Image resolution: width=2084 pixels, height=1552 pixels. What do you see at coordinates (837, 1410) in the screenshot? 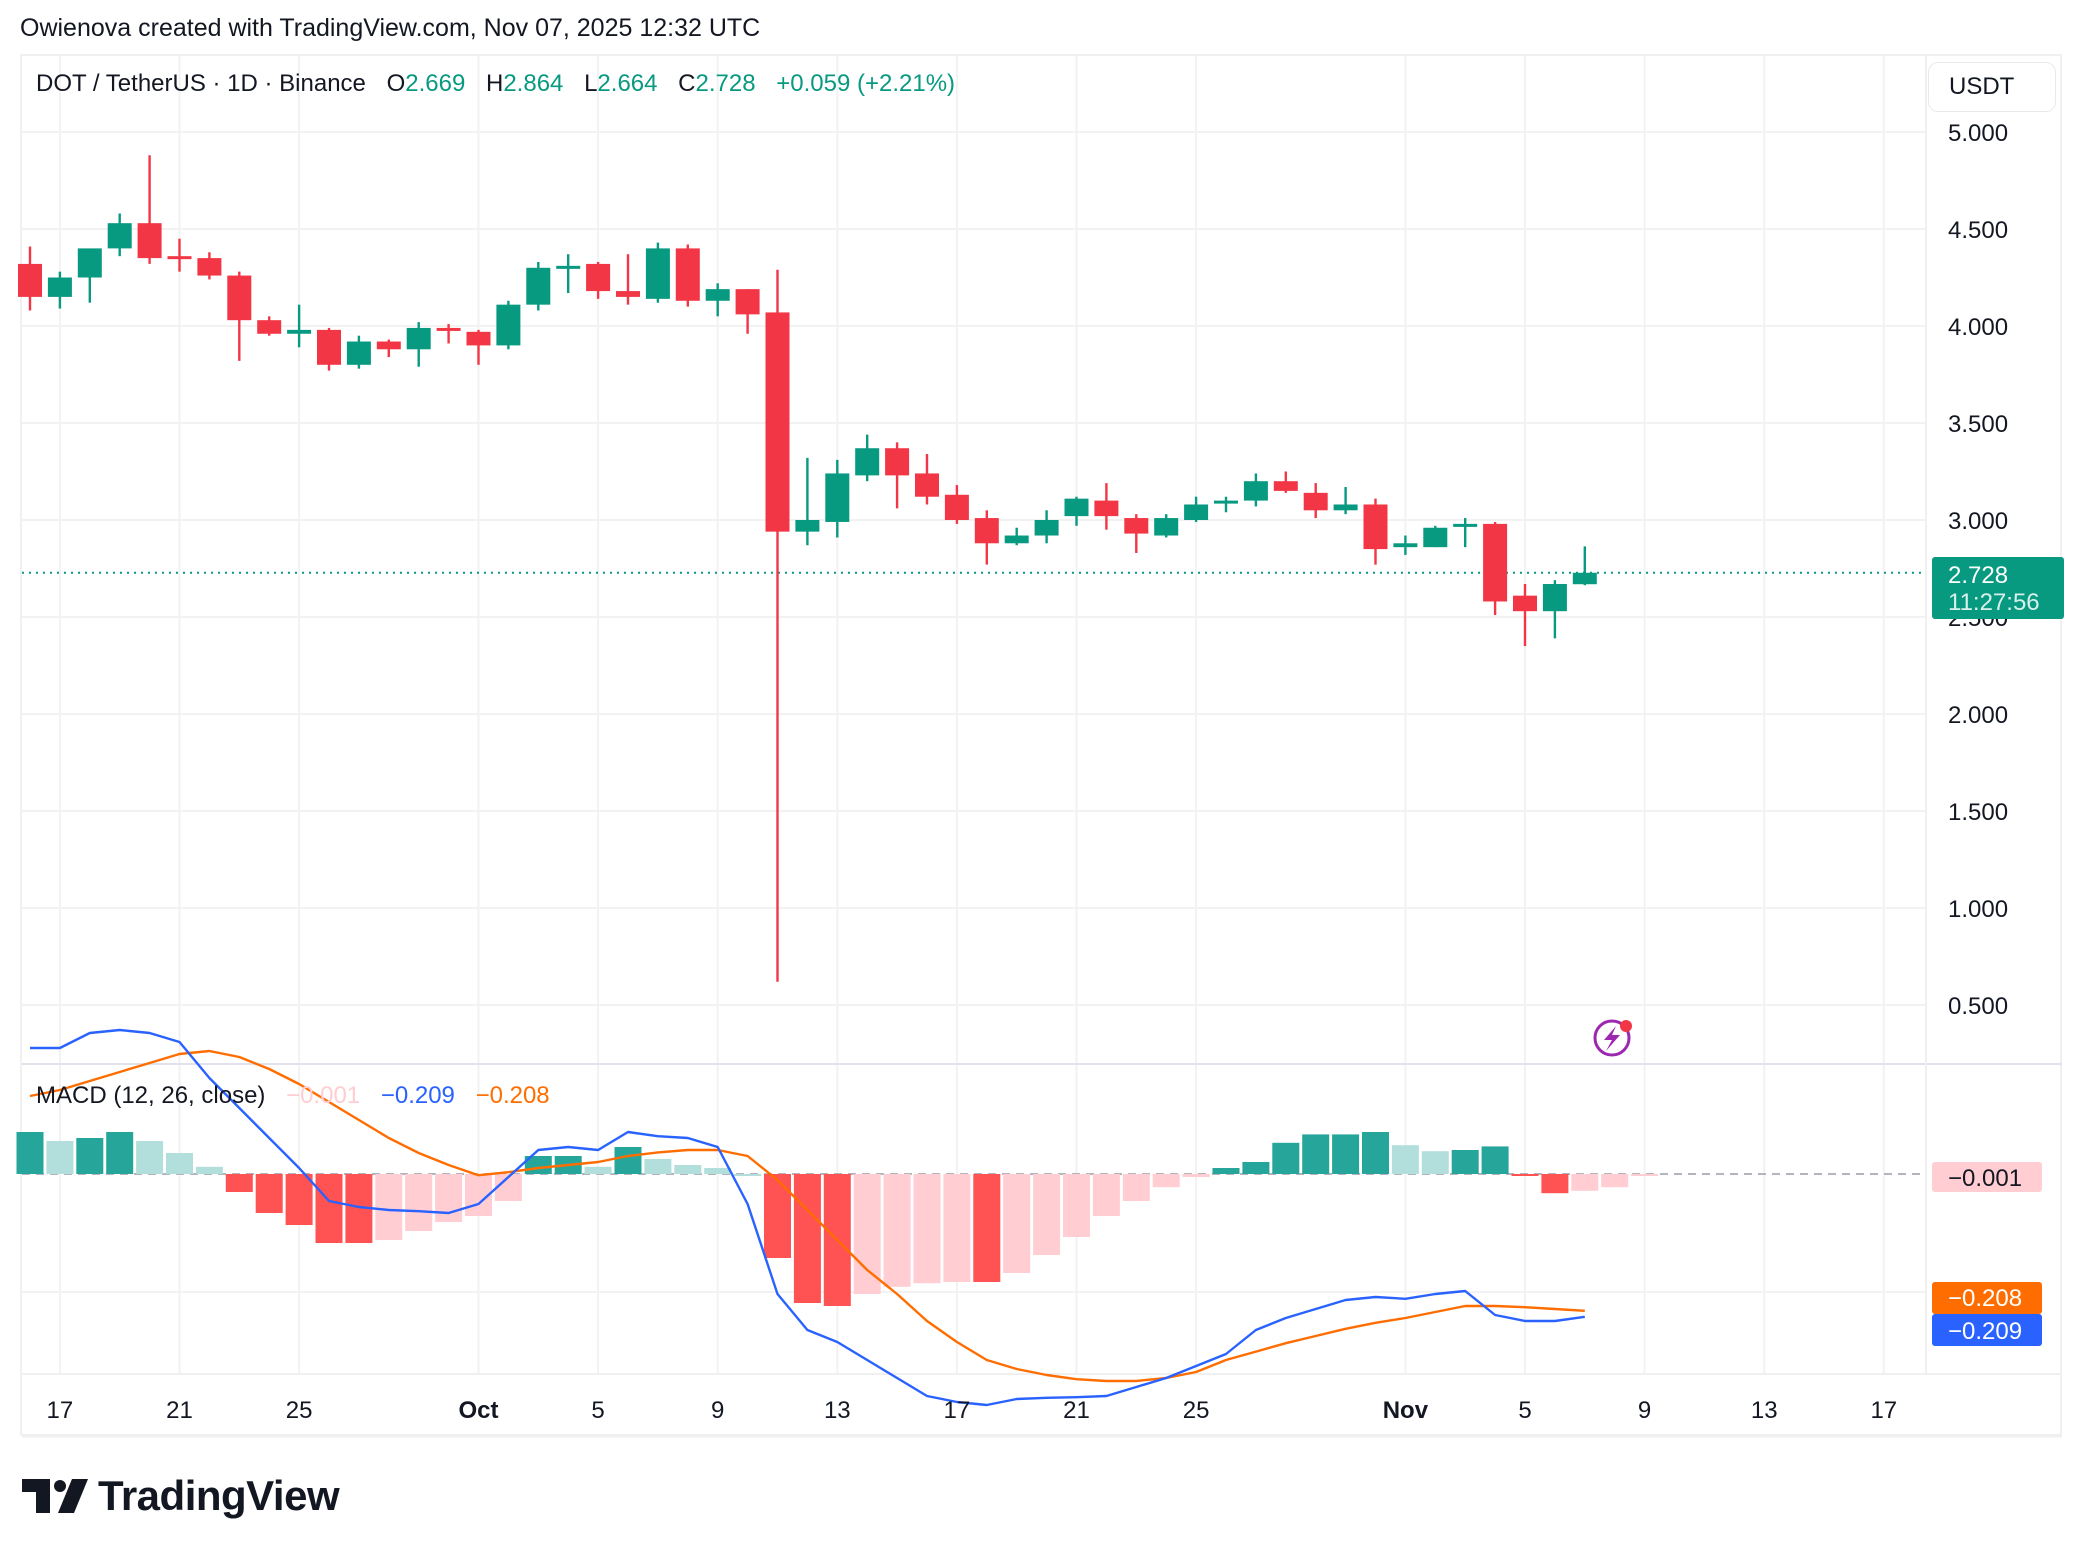
I see `svg-text: 13` at bounding box center [837, 1410].